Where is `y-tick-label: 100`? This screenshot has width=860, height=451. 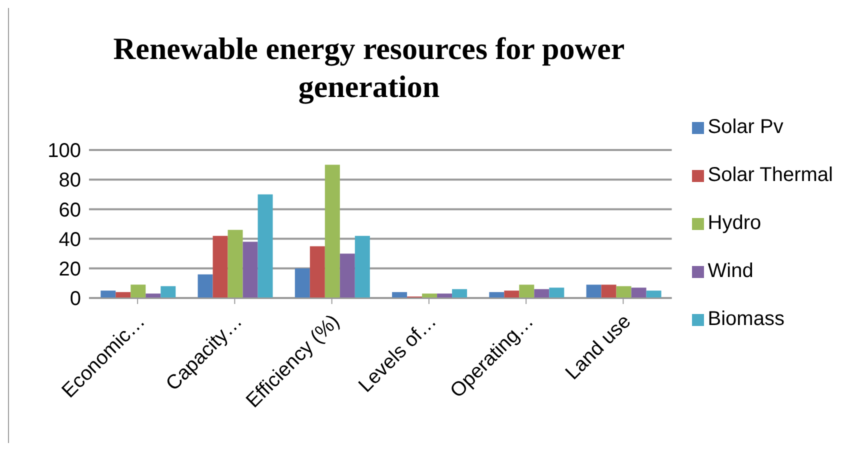
y-tick-label: 100 is located at coordinates (64, 151).